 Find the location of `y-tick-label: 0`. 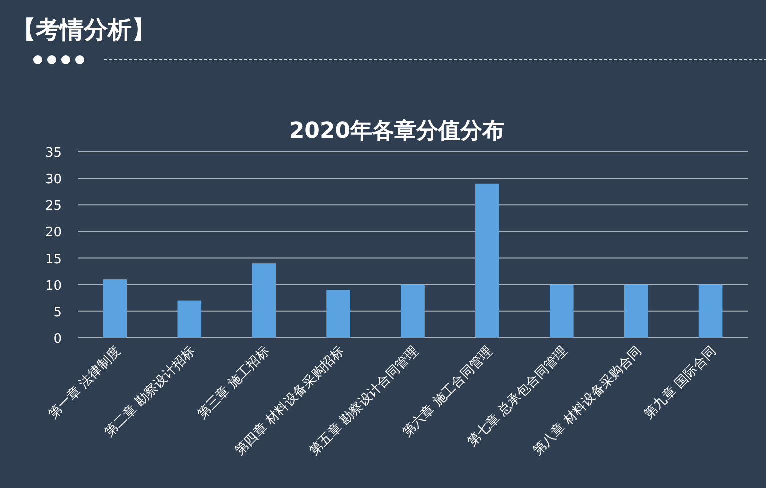

y-tick-label: 0 is located at coordinates (58, 339).